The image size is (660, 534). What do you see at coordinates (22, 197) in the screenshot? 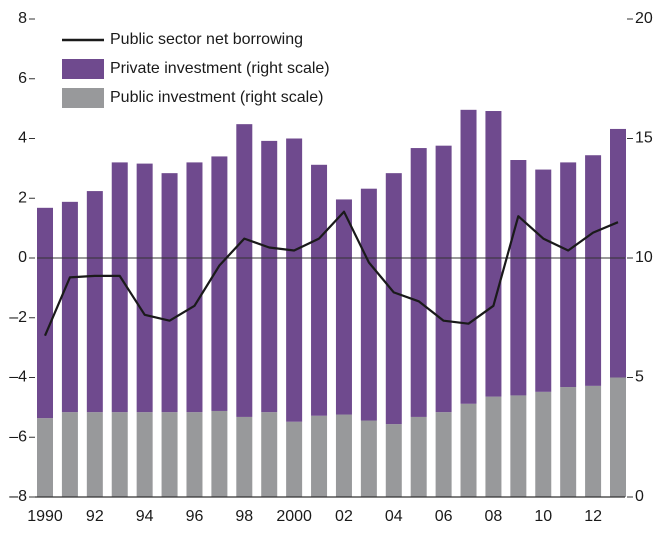
I see `y-tick-label: 2` at bounding box center [22, 197].